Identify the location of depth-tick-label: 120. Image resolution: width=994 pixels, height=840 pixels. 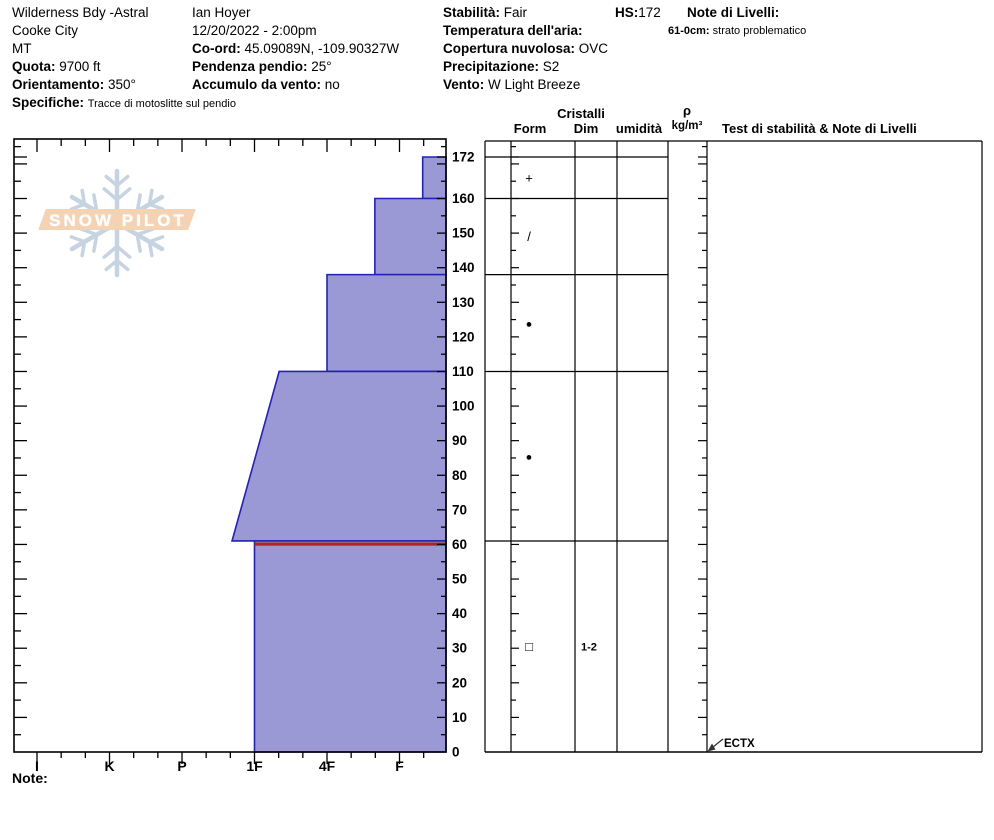
(463, 336).